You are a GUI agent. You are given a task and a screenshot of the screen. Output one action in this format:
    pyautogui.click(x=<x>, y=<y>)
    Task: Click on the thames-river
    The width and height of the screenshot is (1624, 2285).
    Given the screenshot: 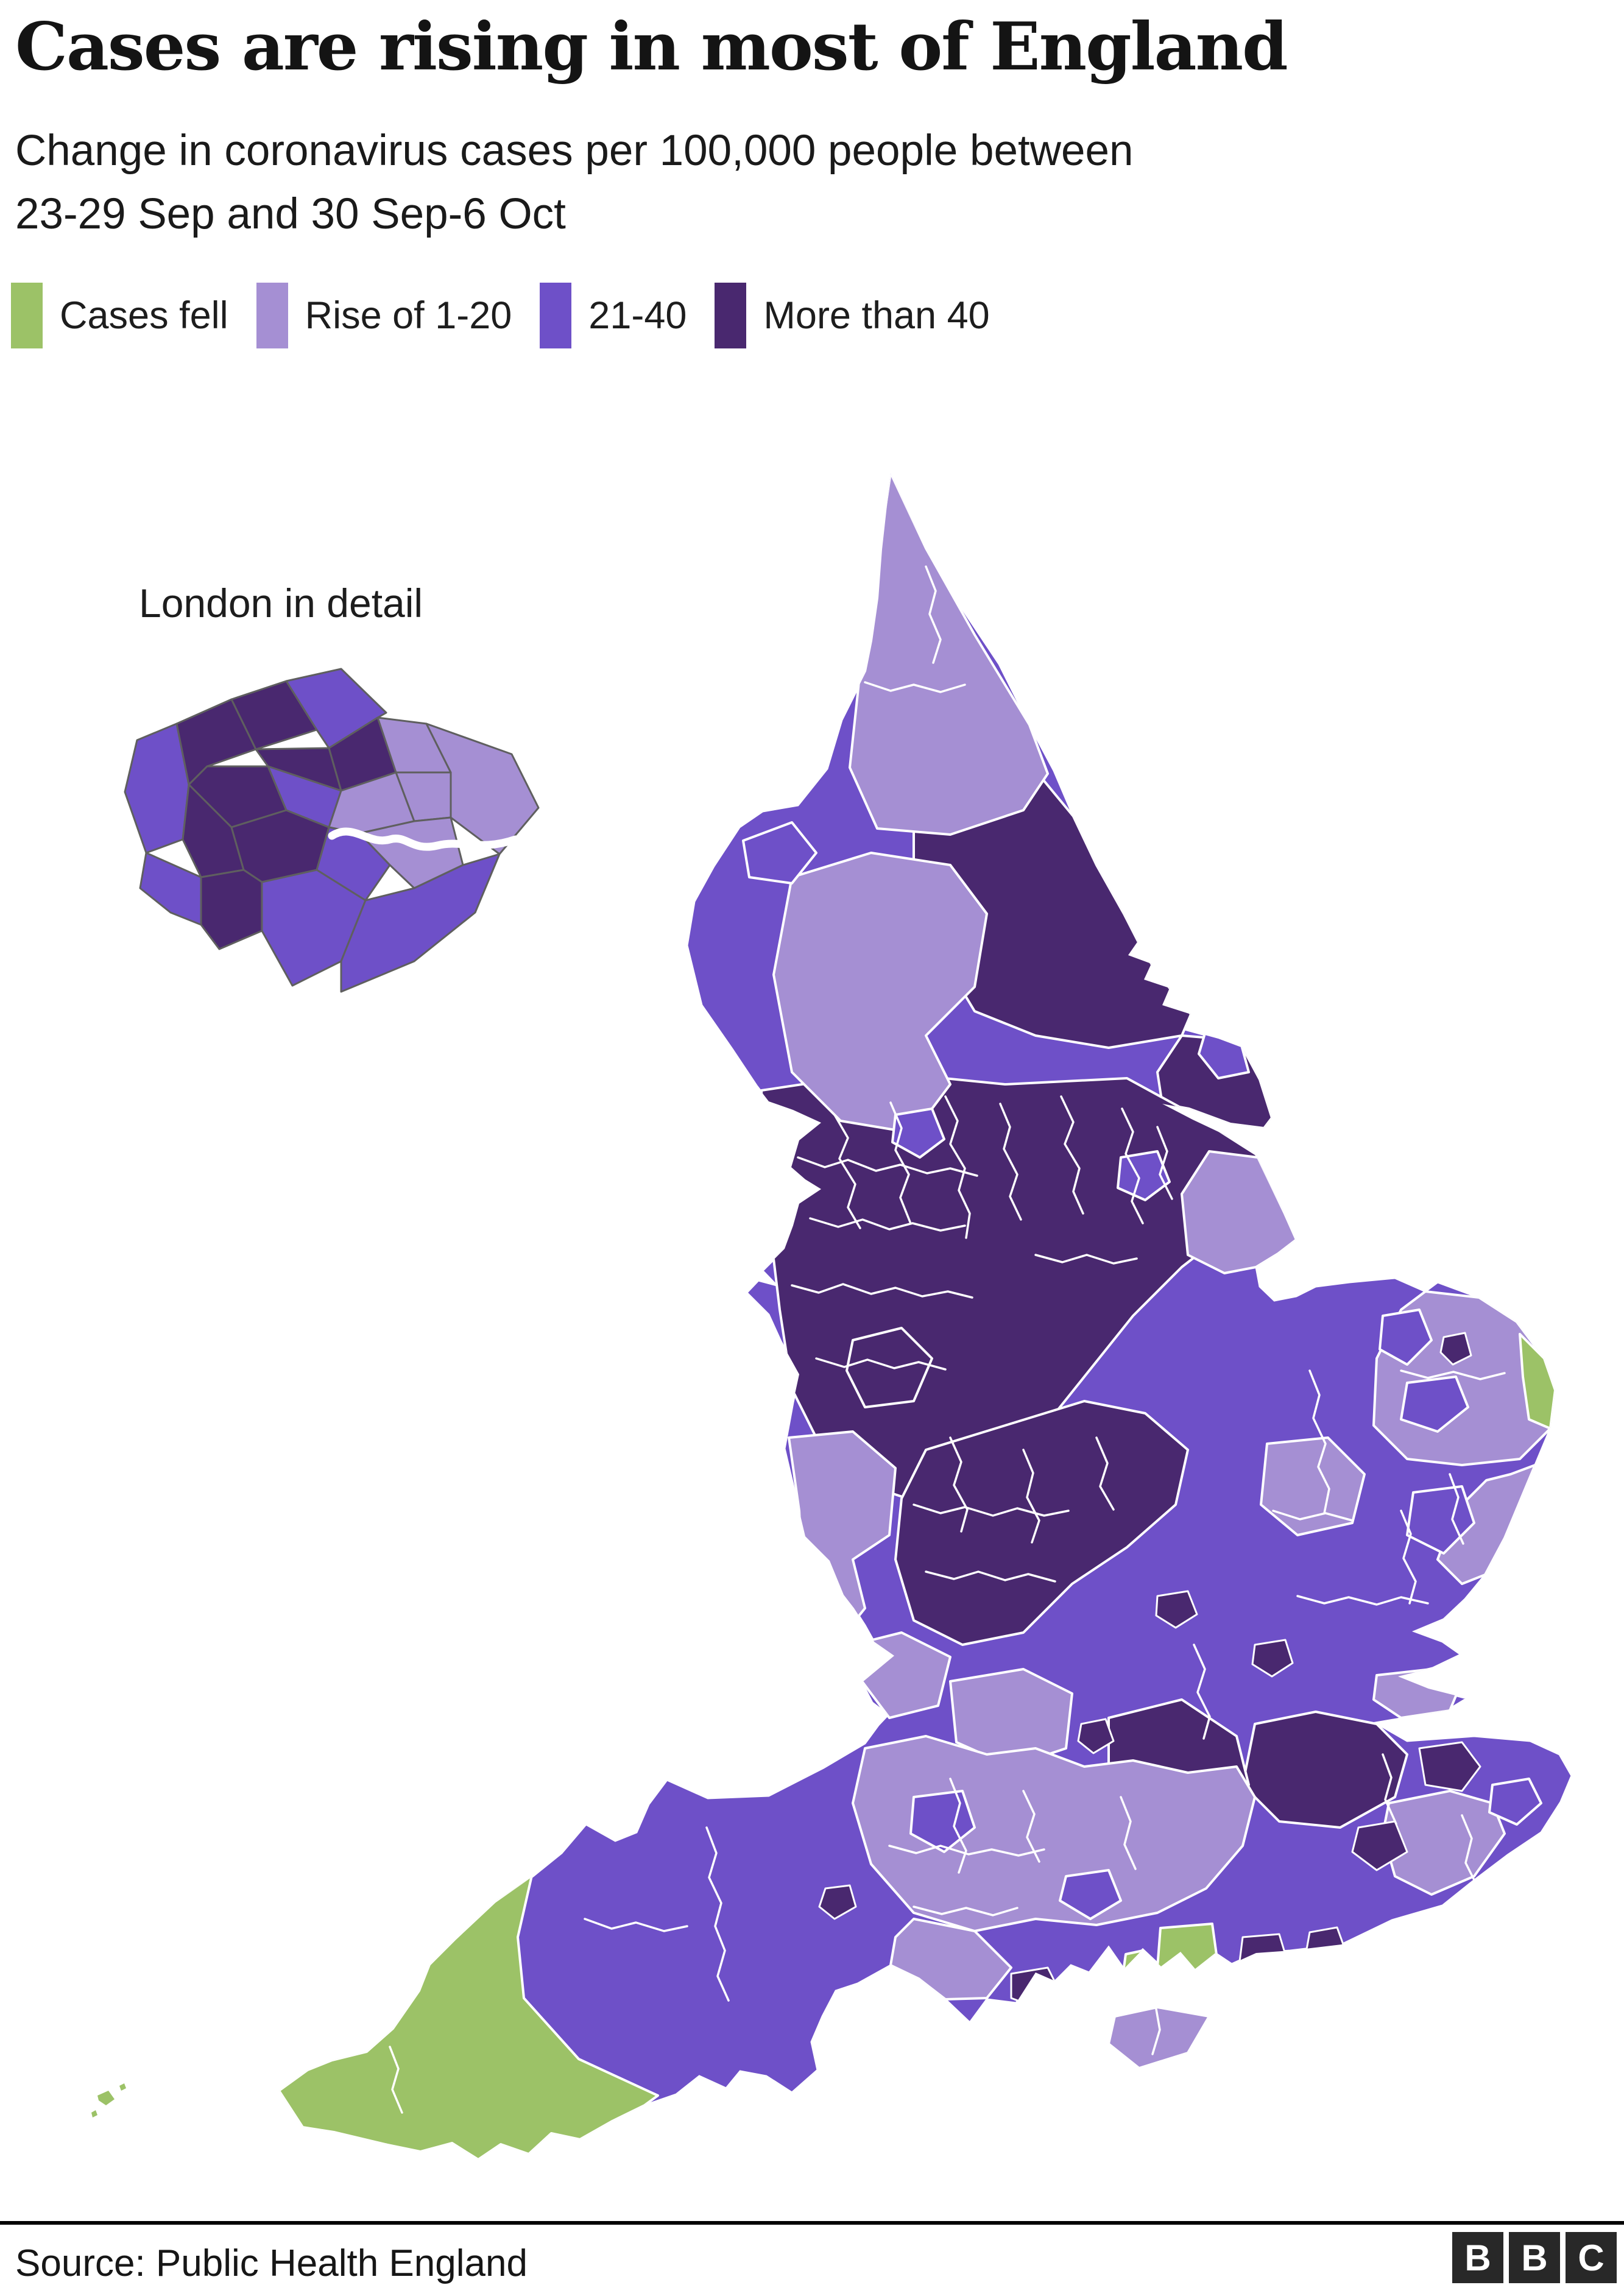 What is the action you would take?
    pyautogui.click(x=424, y=839)
    